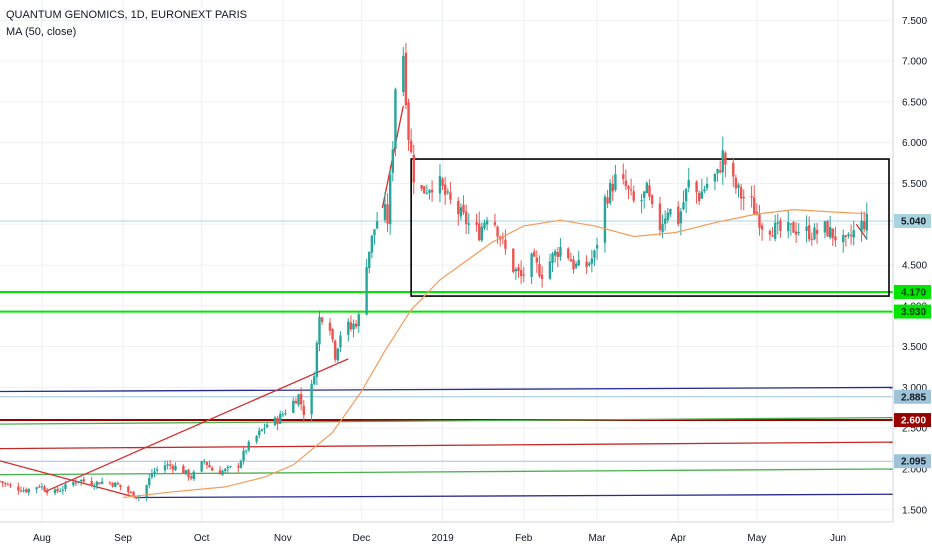  Describe the element at coordinates (914, 388) in the screenshot. I see `y-tick-label: 3.000` at that location.